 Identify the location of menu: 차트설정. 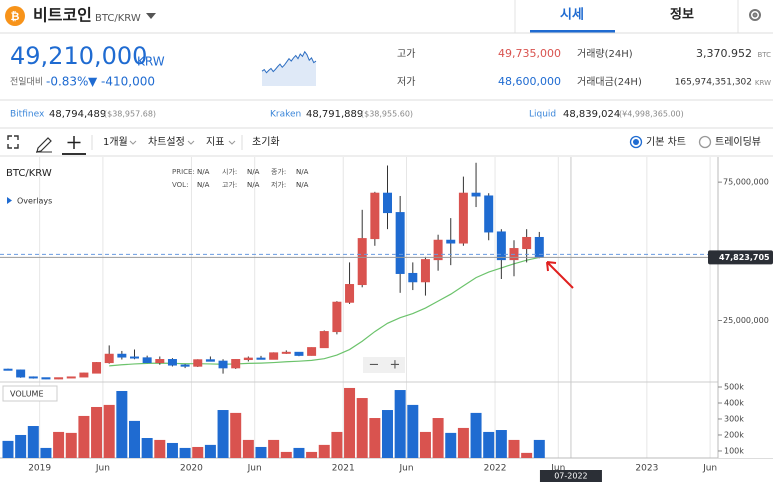
(166, 142).